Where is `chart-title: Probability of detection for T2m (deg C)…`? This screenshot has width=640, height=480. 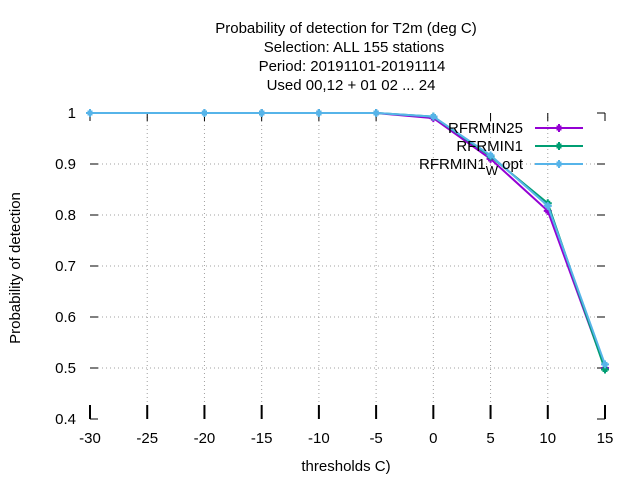 chart-title: Probability of detection for T2m (deg C)… is located at coordinates (346, 57).